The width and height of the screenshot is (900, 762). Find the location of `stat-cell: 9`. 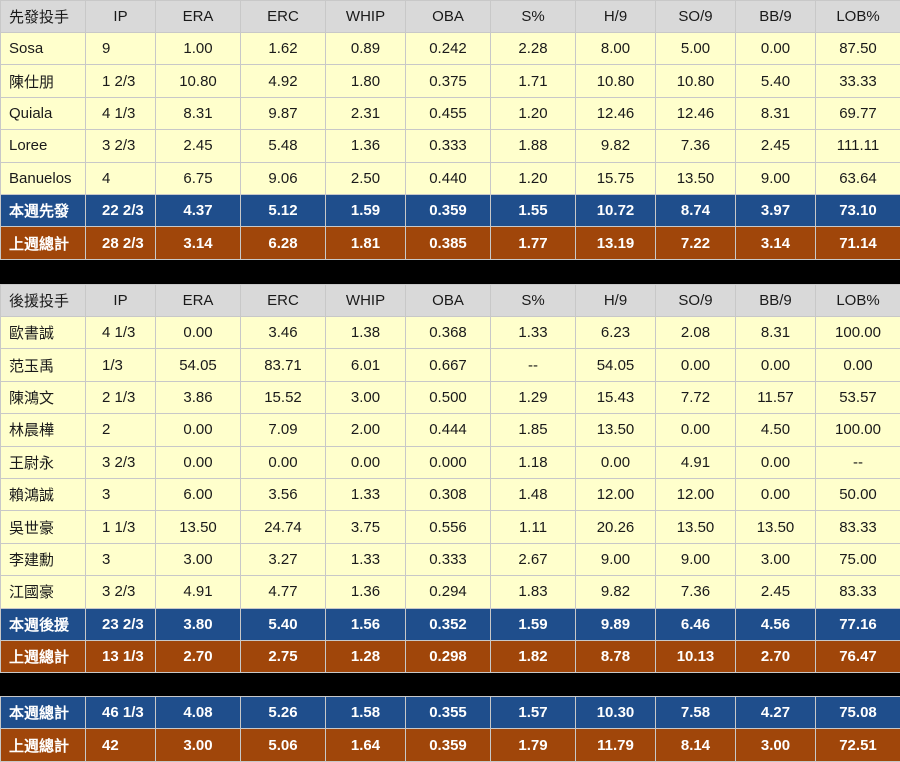

stat-cell: 9 is located at coordinates (121, 49).